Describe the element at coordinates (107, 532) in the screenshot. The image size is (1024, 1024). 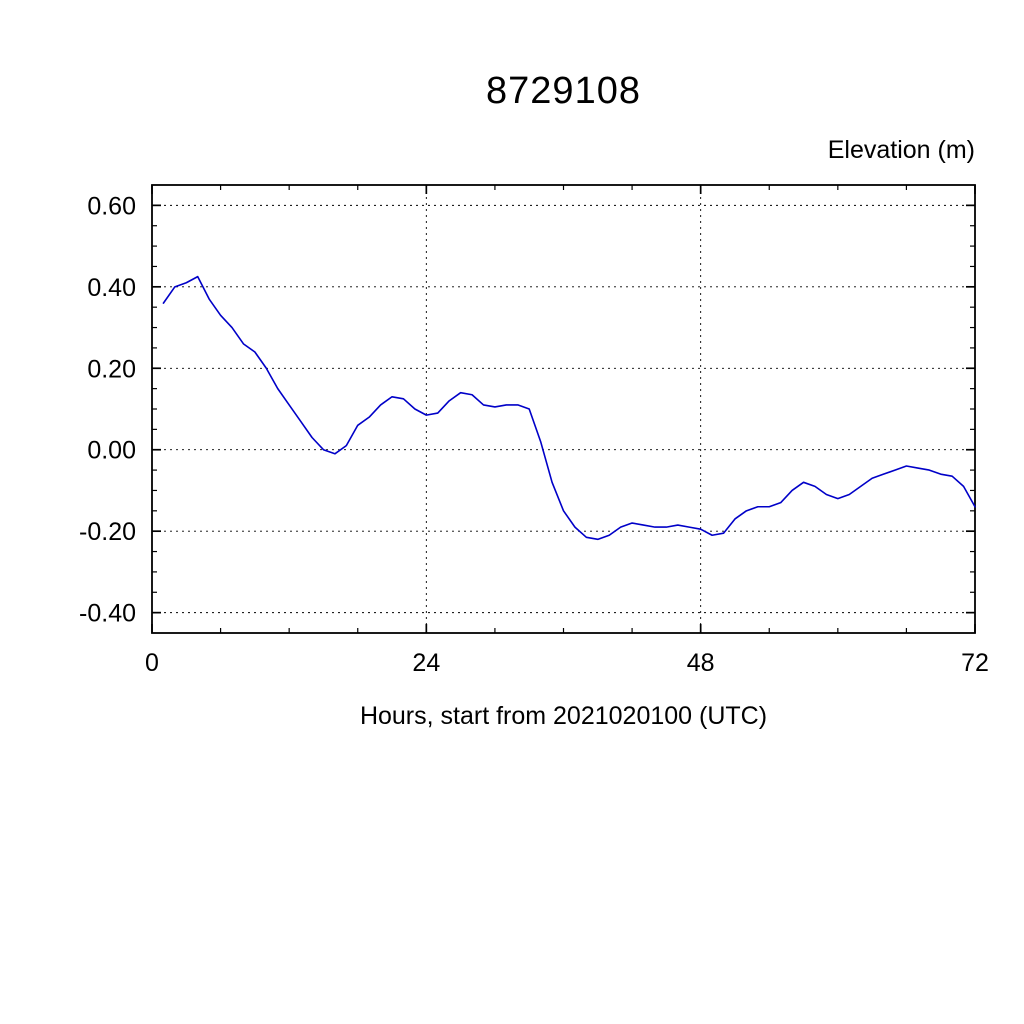
I see `y-tick-label: -0.20` at that location.